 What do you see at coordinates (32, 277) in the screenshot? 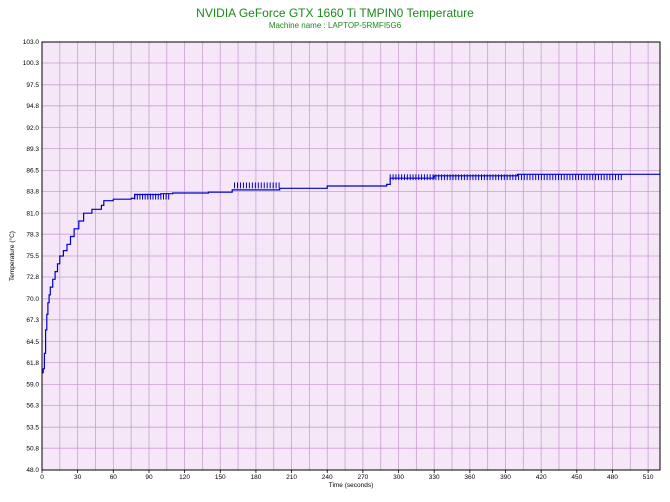
I see `y-tick-label: 72.8` at bounding box center [32, 277].